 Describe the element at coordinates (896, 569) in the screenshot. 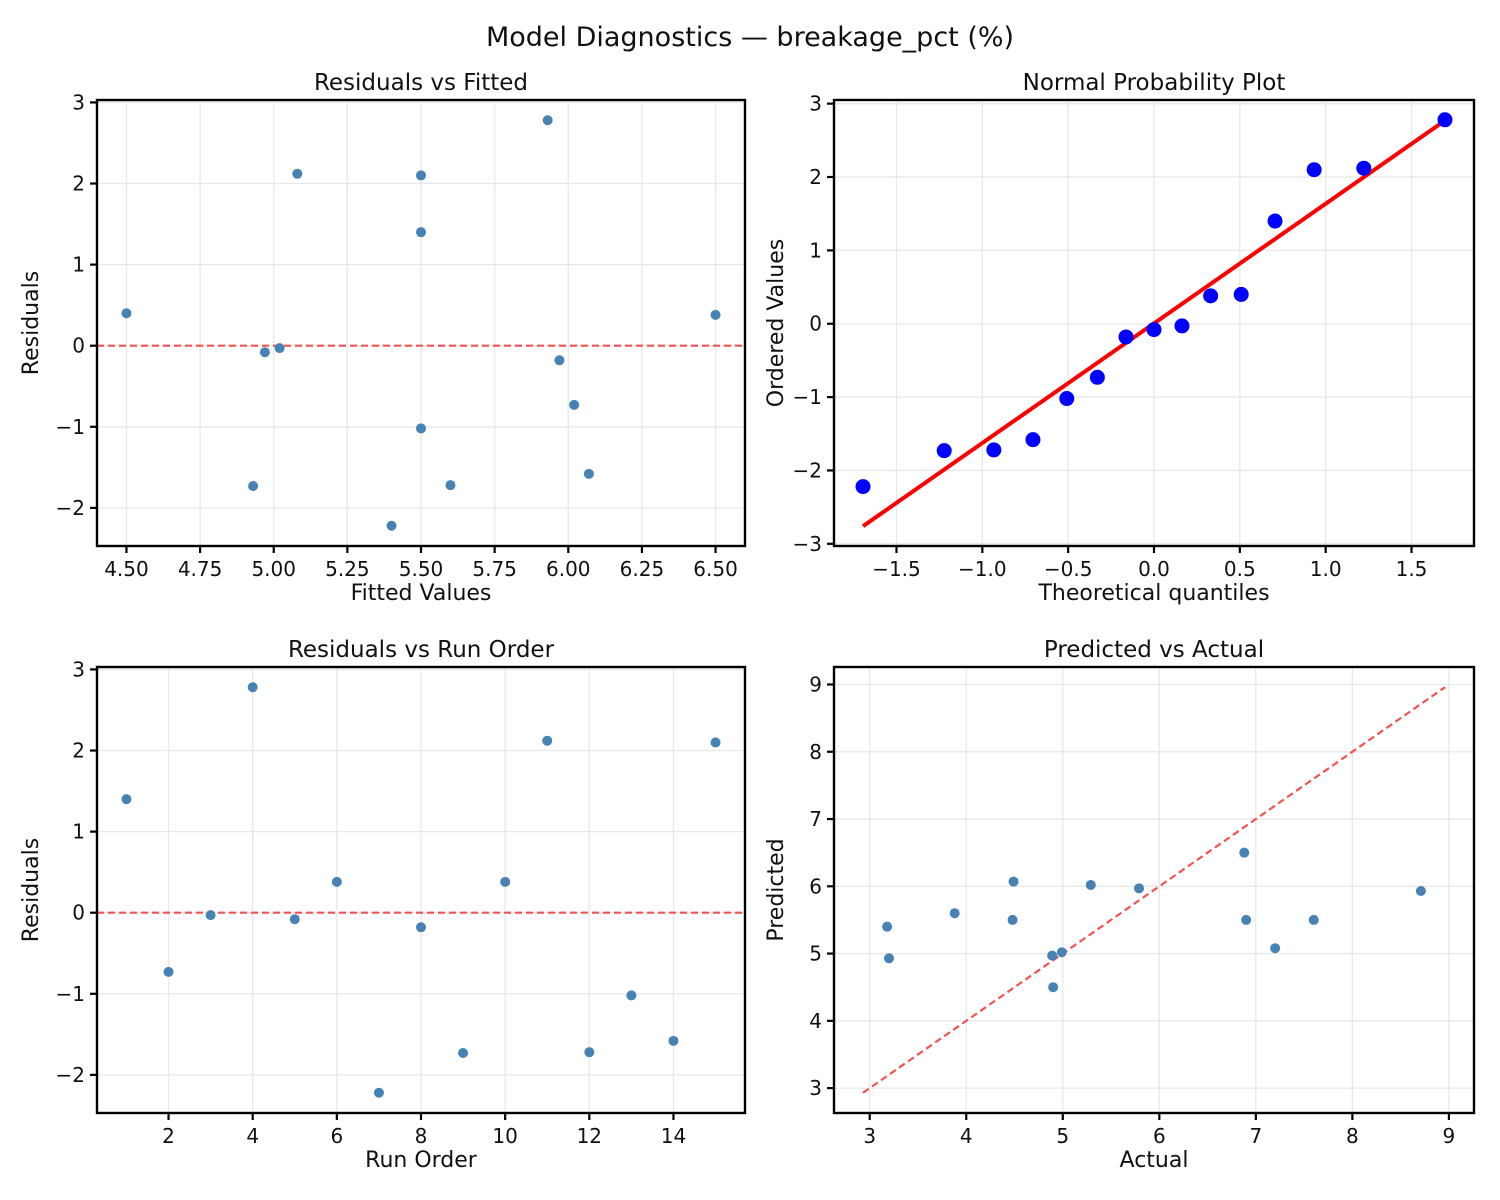

I see `x-tick-label: −1.5` at that location.